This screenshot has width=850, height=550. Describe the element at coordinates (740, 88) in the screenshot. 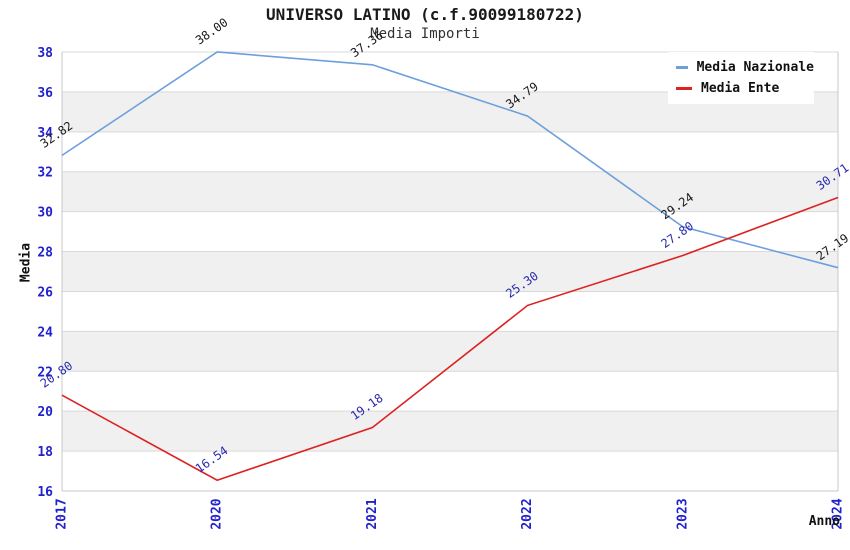

I see `legend-label: Media Ente` at that location.